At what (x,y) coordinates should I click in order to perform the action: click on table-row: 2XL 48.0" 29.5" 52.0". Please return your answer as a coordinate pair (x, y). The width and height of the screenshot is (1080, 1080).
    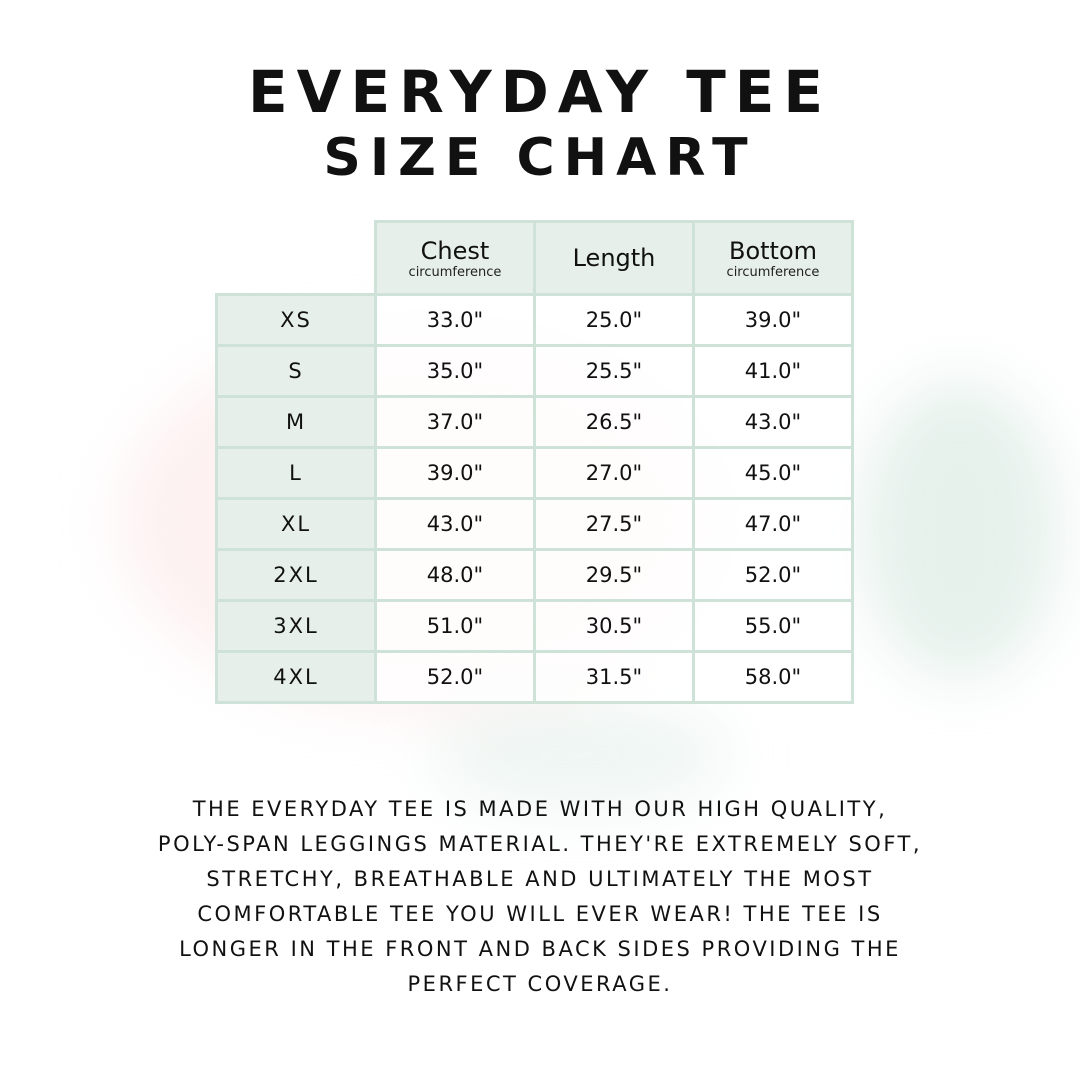
    Looking at the image, I should click on (534, 575).